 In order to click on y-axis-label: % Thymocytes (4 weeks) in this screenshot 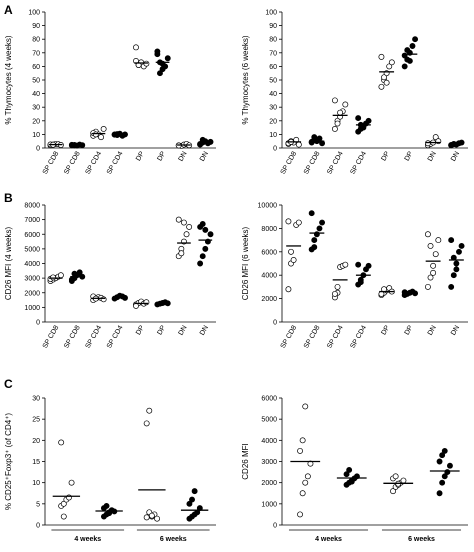, I will do `click(8, 80)`.